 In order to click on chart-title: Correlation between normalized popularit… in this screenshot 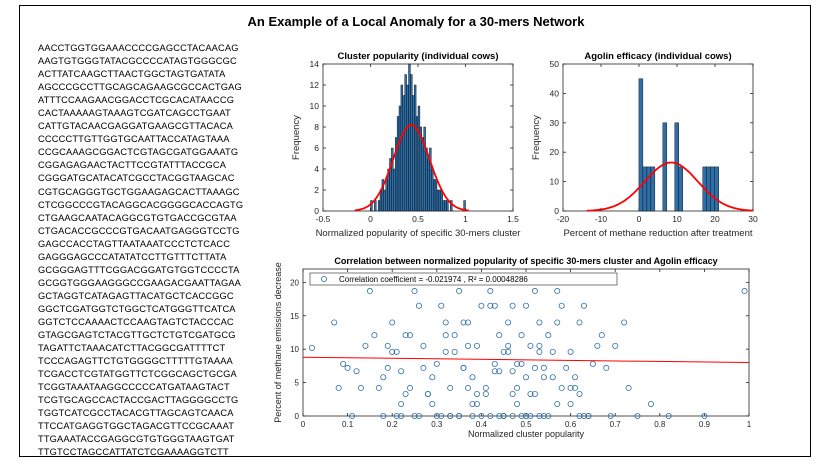, I will do `click(525, 261)`.